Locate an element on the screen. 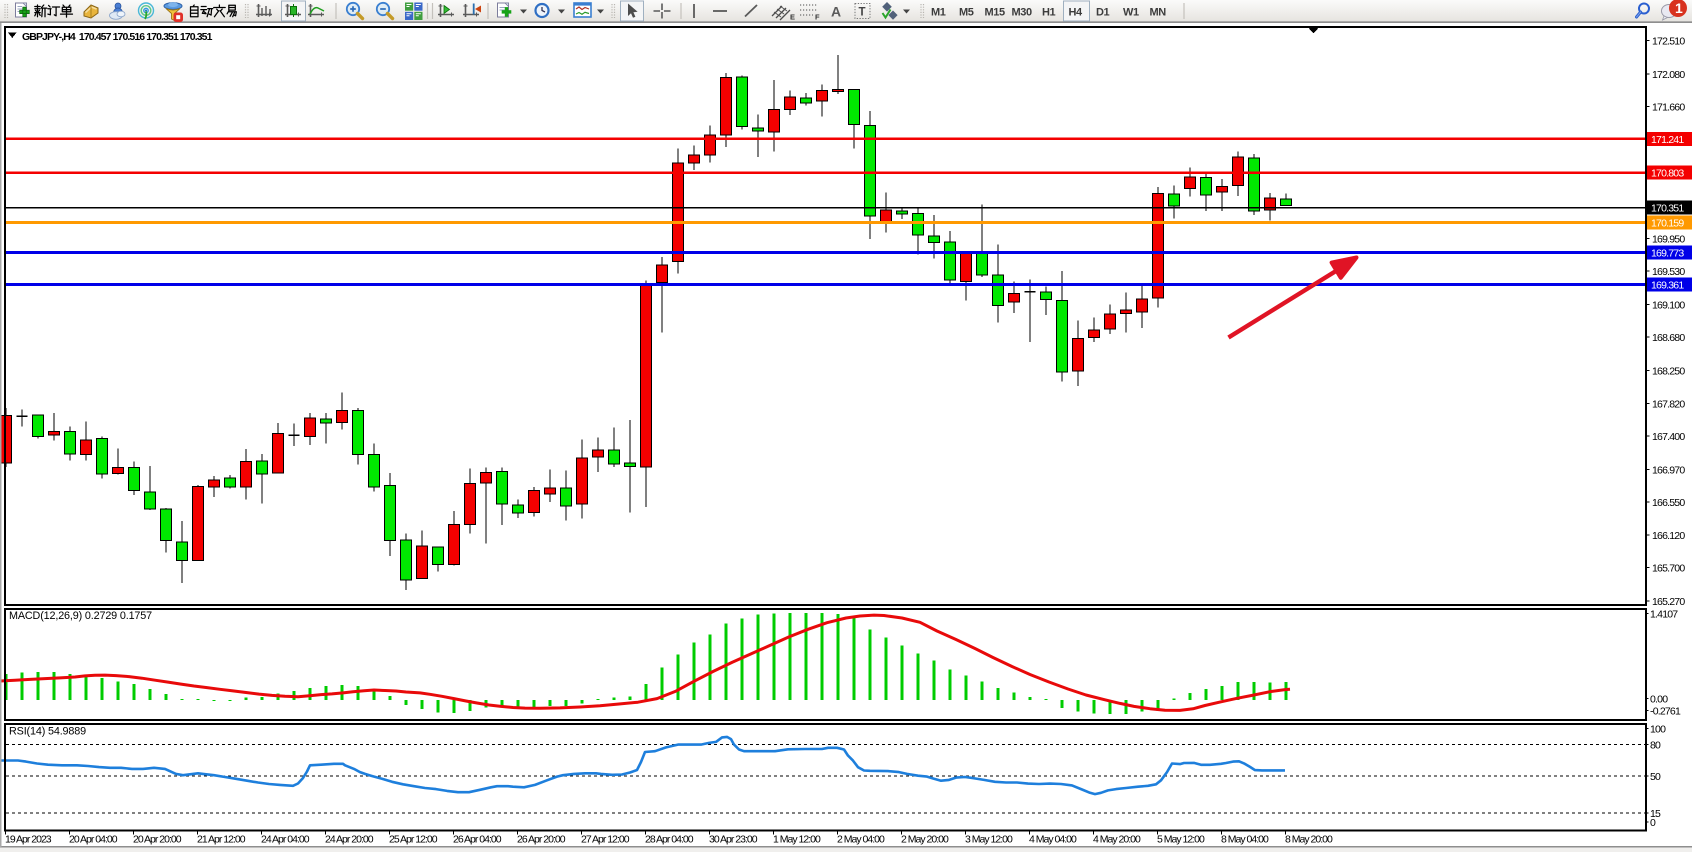 The width and height of the screenshot is (1692, 852). svg-text: 172.080 is located at coordinates (1668, 75).